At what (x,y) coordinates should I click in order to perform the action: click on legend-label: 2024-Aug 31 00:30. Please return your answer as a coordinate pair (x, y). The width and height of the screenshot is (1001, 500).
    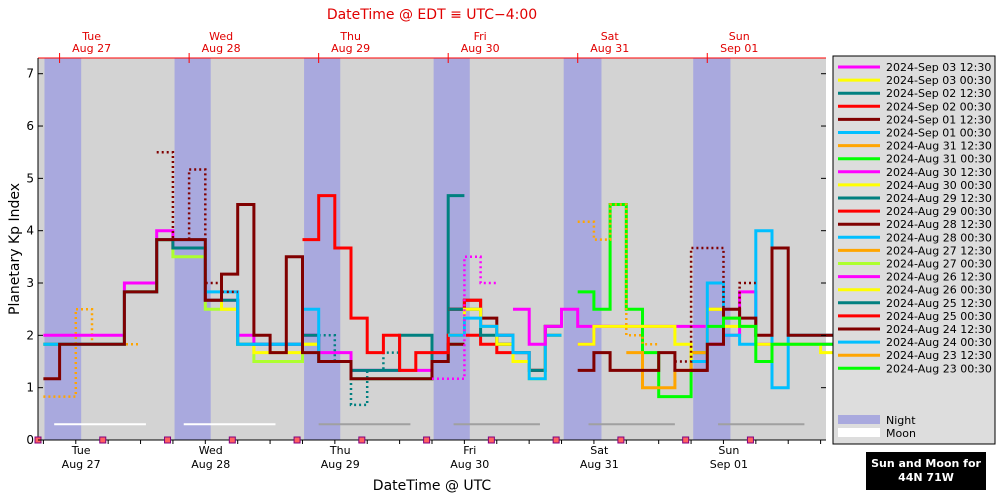
    Looking at the image, I should click on (939, 159).